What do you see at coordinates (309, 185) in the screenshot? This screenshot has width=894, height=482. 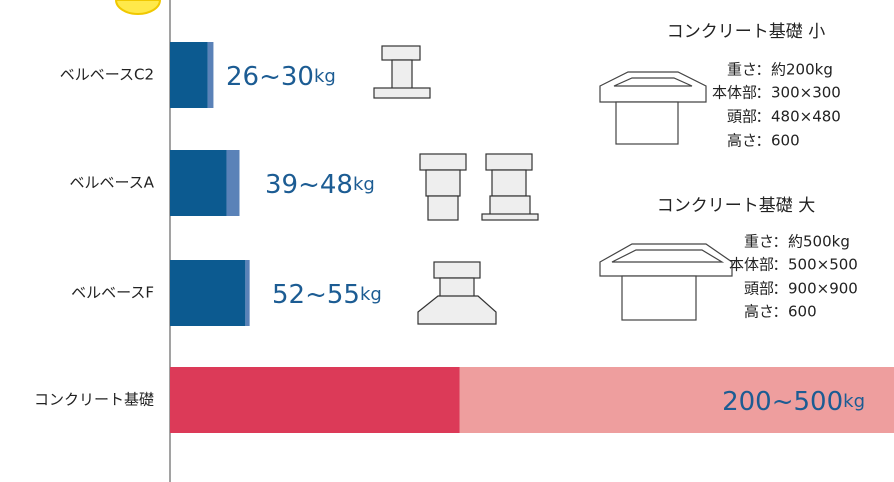 I see `range-text: 39~48` at bounding box center [309, 185].